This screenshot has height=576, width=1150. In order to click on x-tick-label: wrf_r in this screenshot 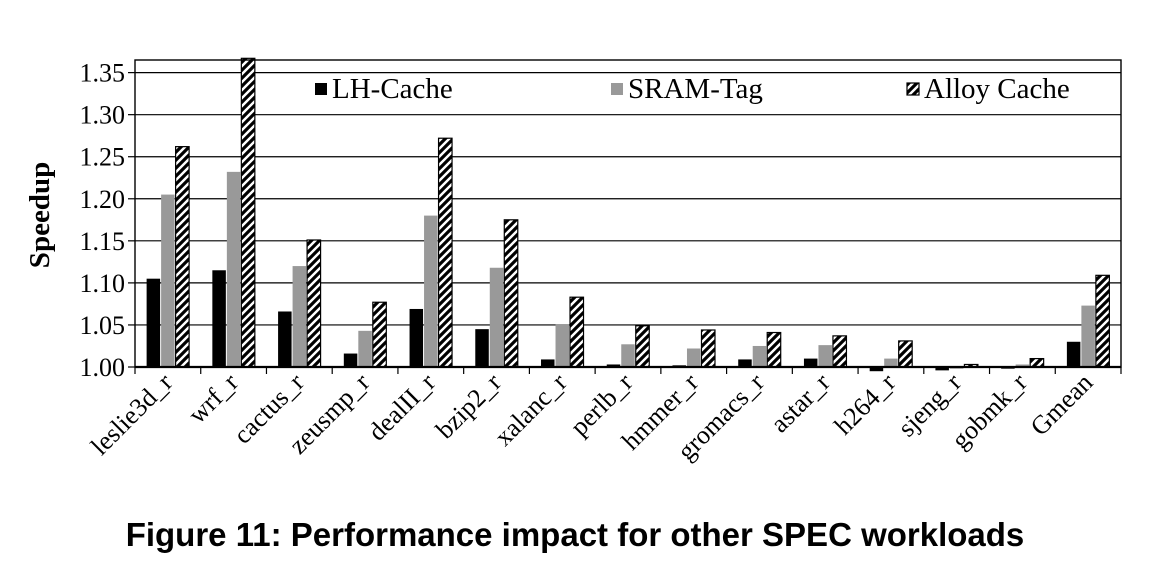, I will do `click(213, 399)`.